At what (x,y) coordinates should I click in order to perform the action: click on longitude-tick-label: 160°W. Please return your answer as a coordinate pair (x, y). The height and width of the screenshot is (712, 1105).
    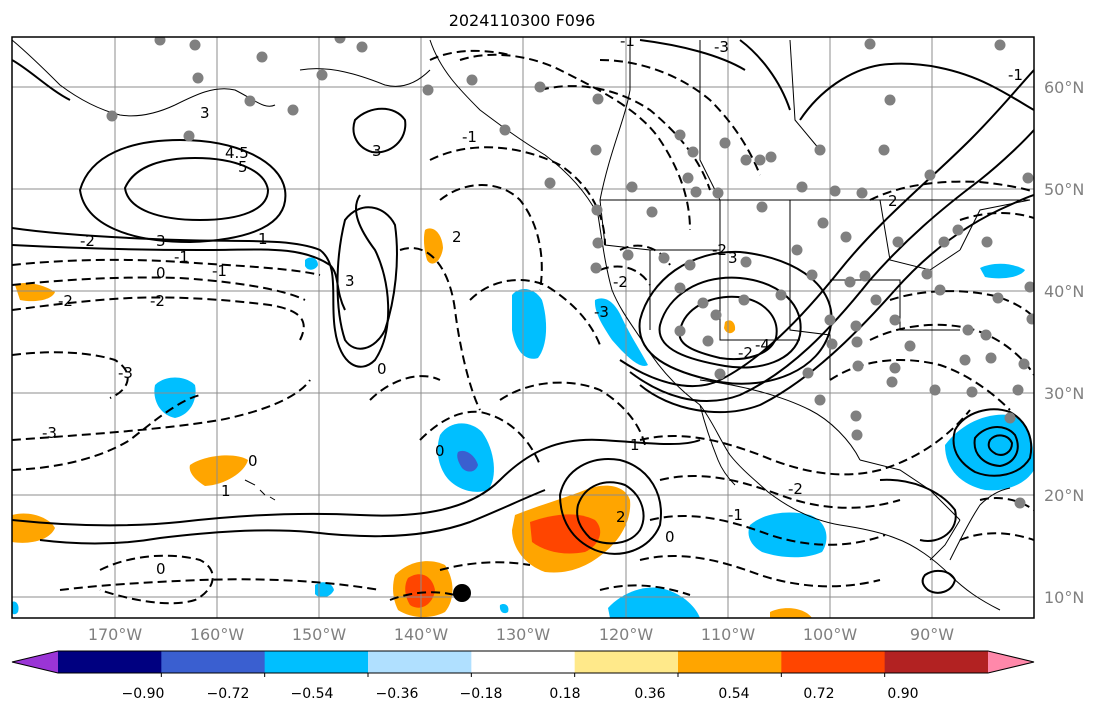
    Looking at the image, I should click on (217, 634).